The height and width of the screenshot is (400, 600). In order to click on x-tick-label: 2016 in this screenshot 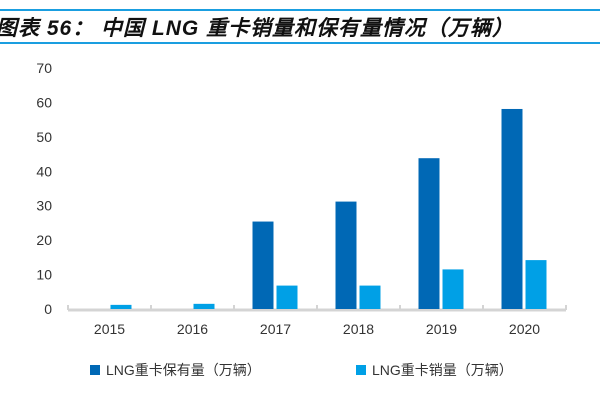, I will do `click(192, 329)`.